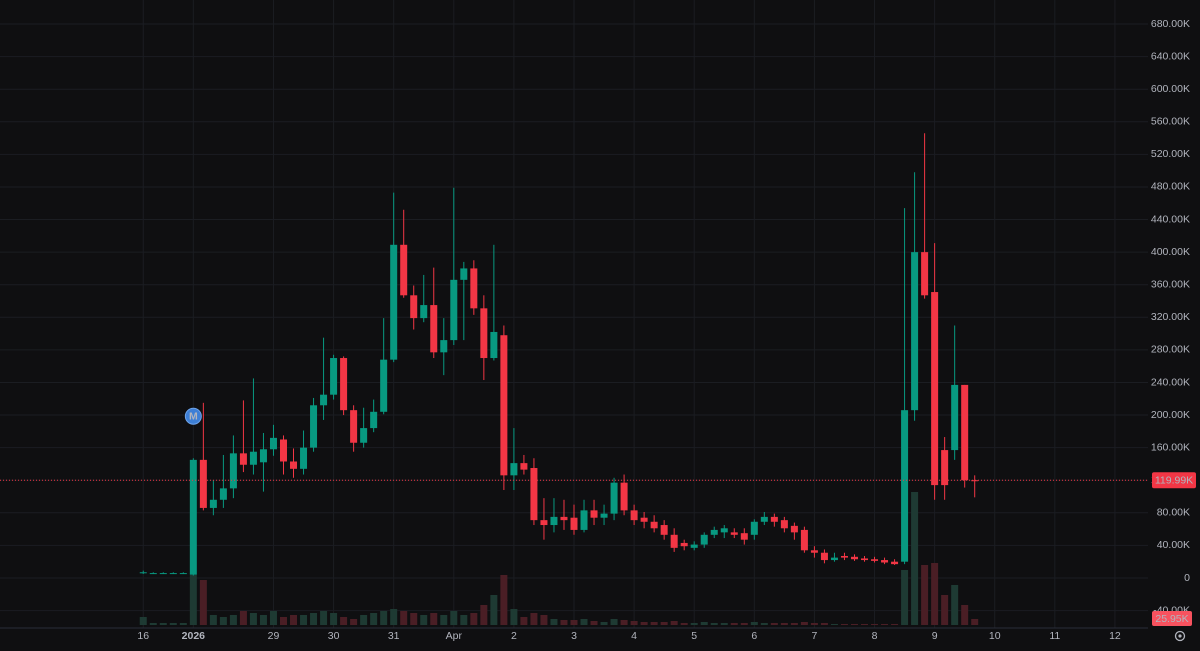  I want to click on y-tick-label: 0, so click(1187, 578).